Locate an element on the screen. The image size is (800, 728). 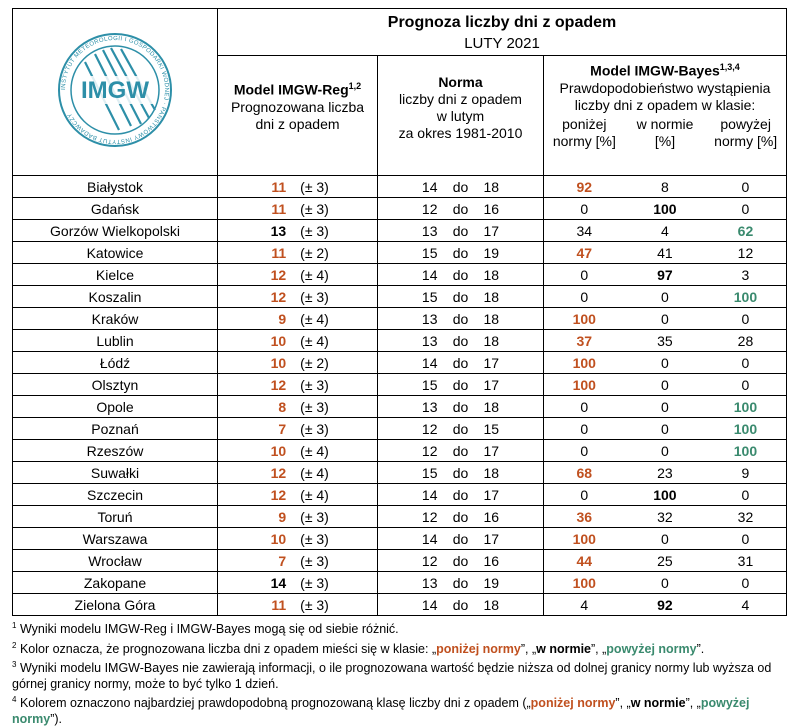
forecast-value: 9 is located at coordinates (282, 516).